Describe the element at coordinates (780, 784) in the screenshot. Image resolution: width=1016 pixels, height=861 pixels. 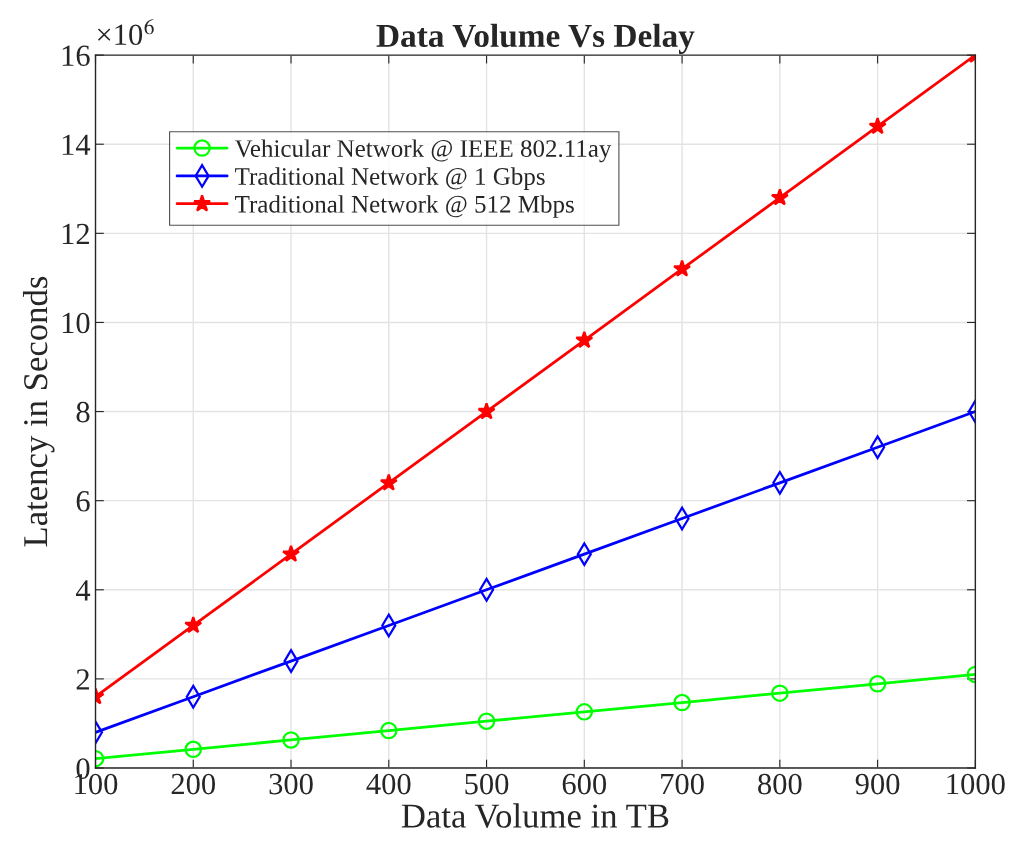
I see `x-tick-label: 800` at that location.